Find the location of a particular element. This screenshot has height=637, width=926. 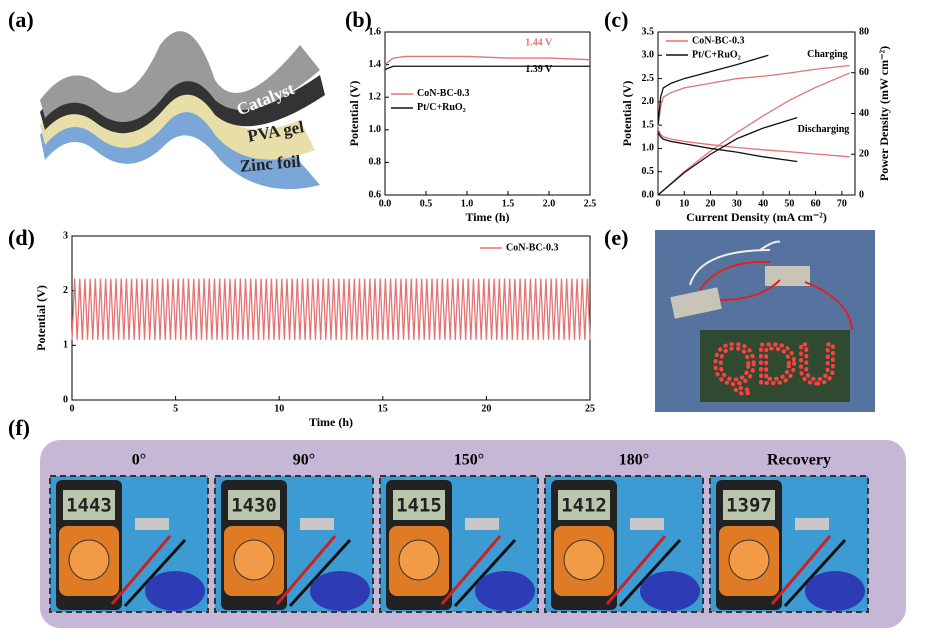

wire is located at coordinates (776, 295).